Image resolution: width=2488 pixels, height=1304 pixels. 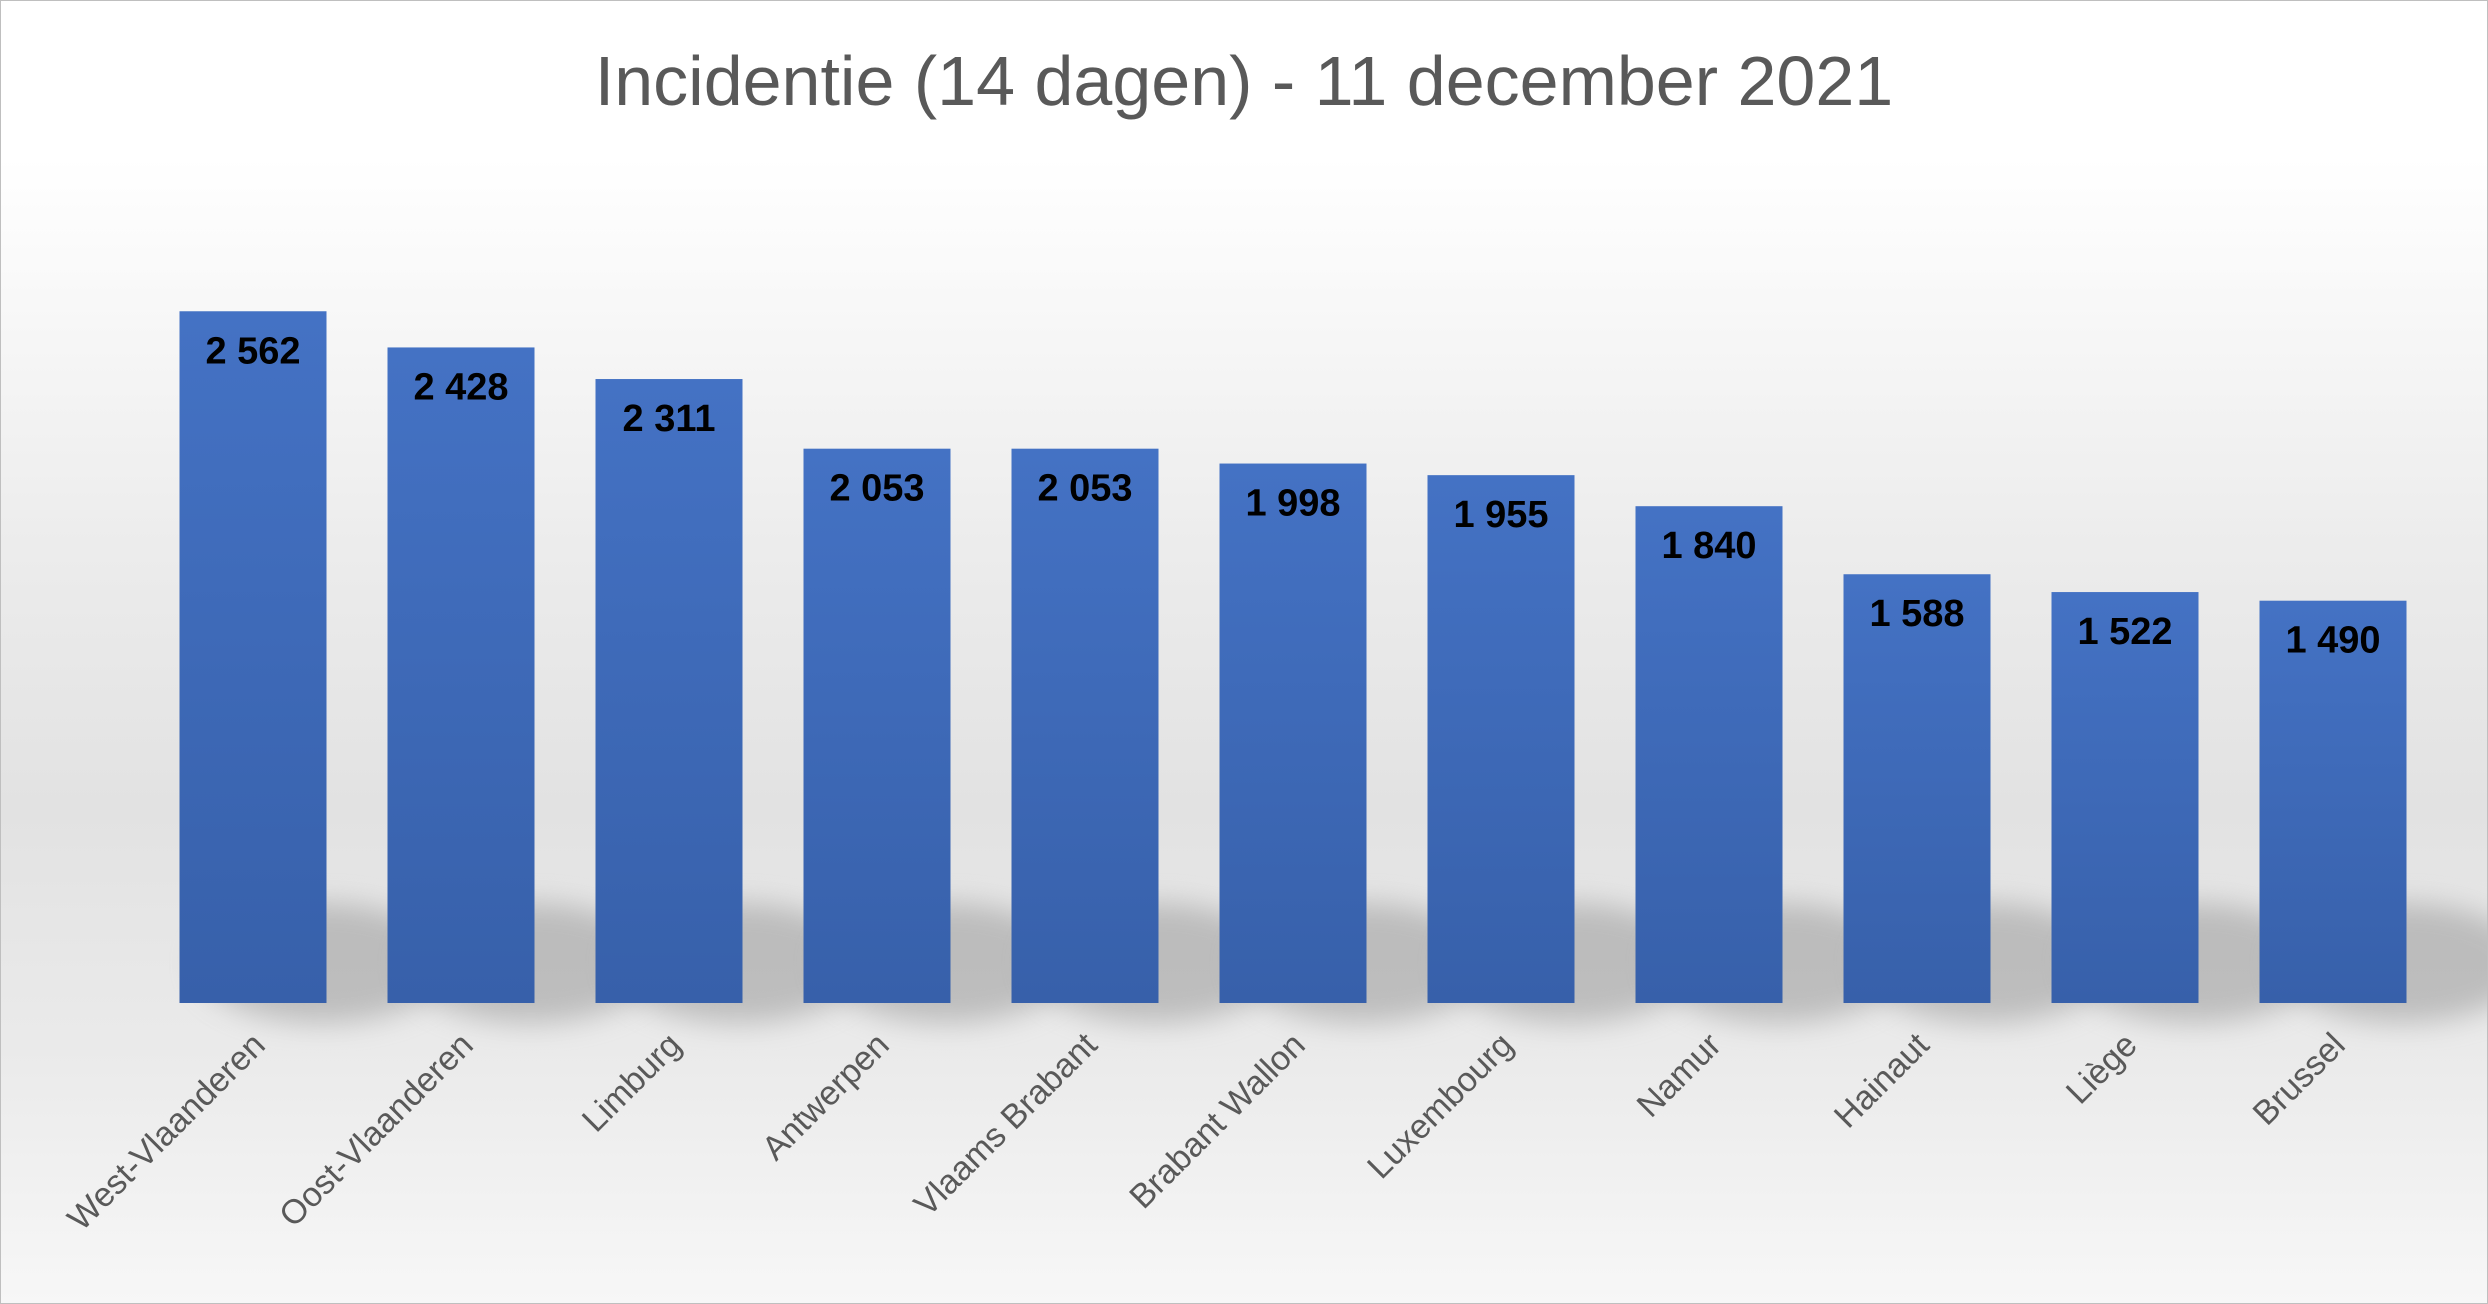 What do you see at coordinates (1882, 1080) in the screenshot?
I see `category-label-hainaut: Hainaut` at bounding box center [1882, 1080].